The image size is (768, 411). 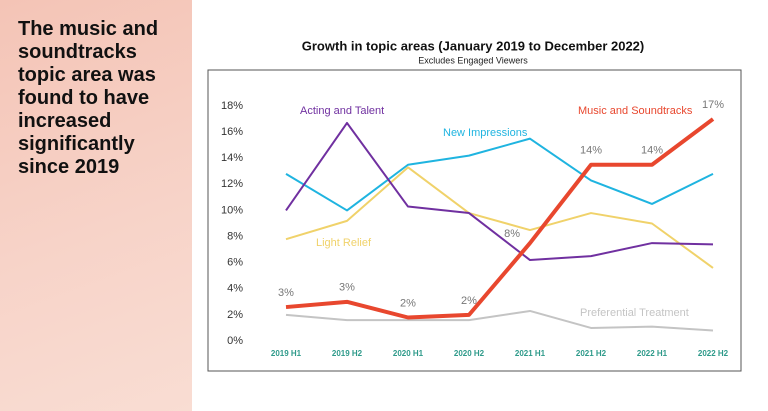 I want to click on y-tick-label: 0%, so click(x=235, y=341).